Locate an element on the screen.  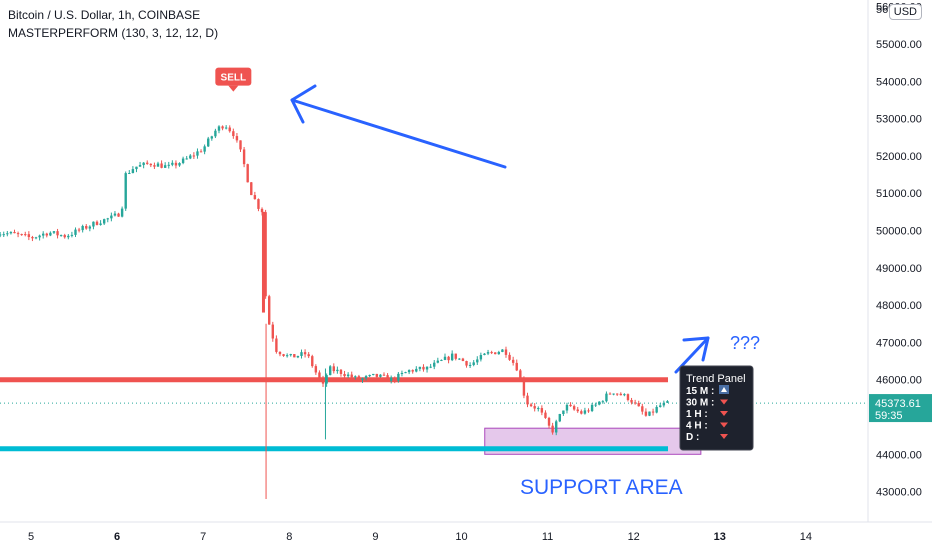
currency-badge: USD is located at coordinates (905, 12).